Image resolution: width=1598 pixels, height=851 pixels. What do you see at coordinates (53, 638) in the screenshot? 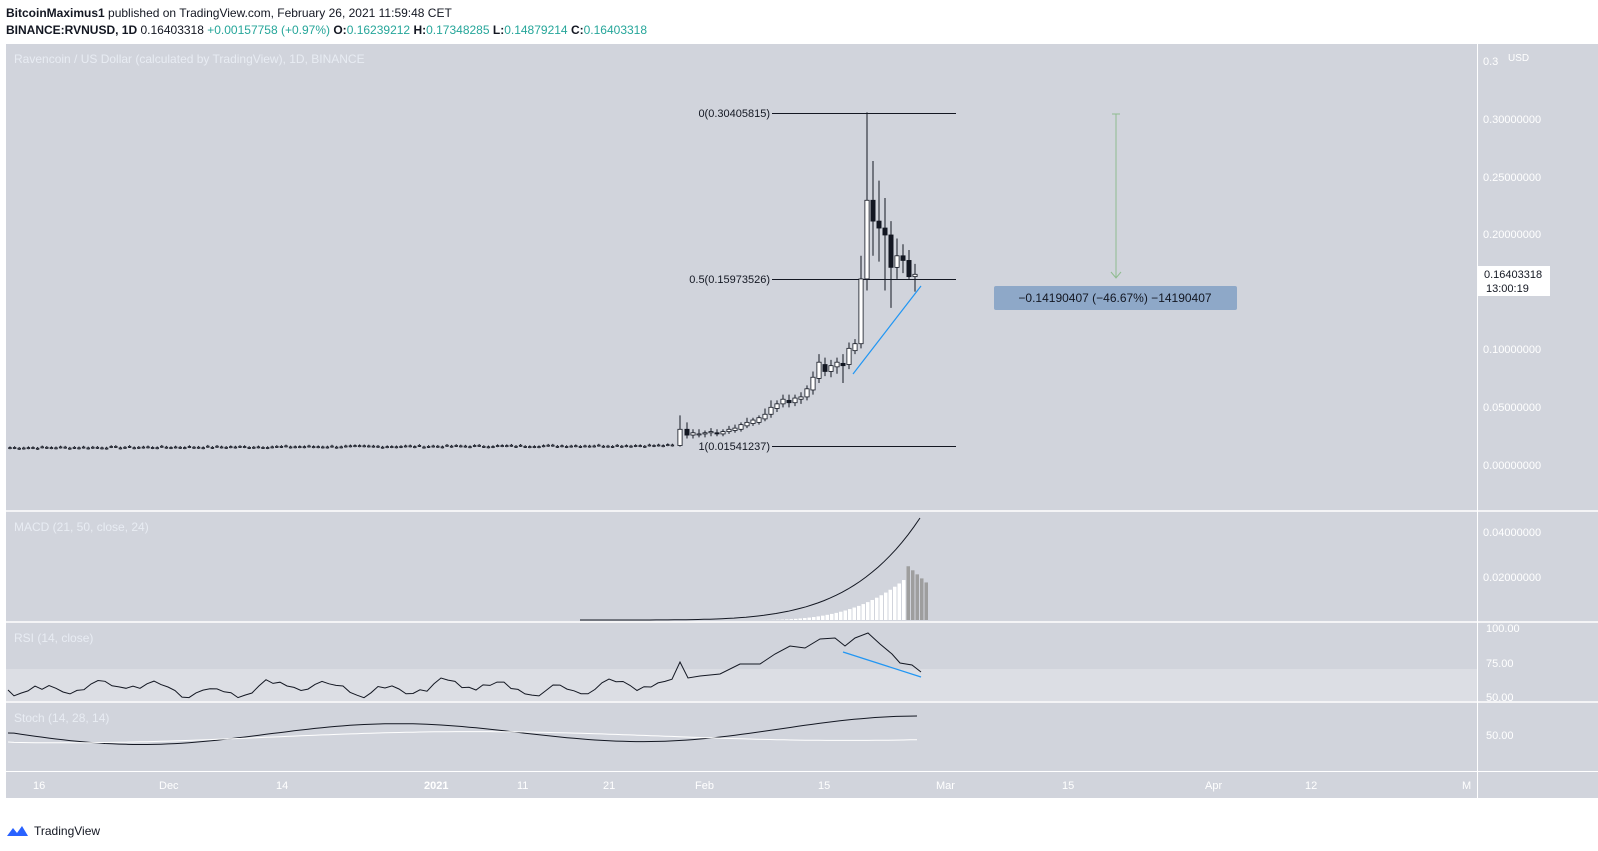
I see `rsi-title: RSI (14, close)` at bounding box center [53, 638].